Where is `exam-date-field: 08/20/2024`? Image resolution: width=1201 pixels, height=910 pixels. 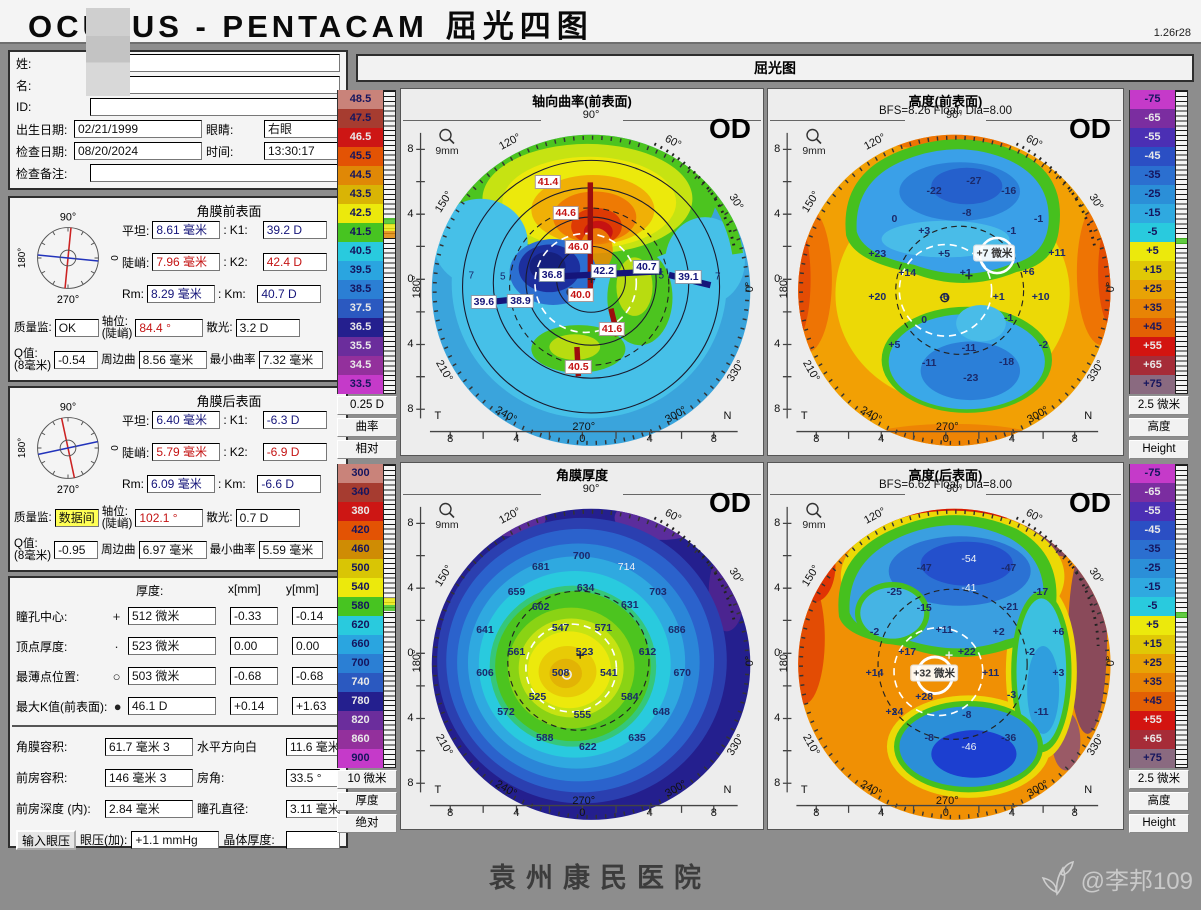 exam-date-field: 08/20/2024 is located at coordinates (138, 151).